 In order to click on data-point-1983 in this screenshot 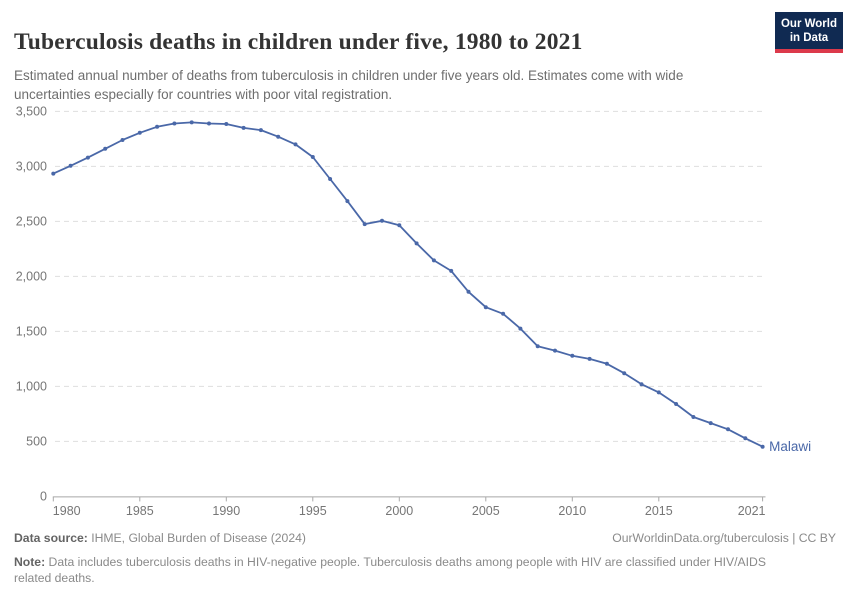, I will do `click(105, 148)`.